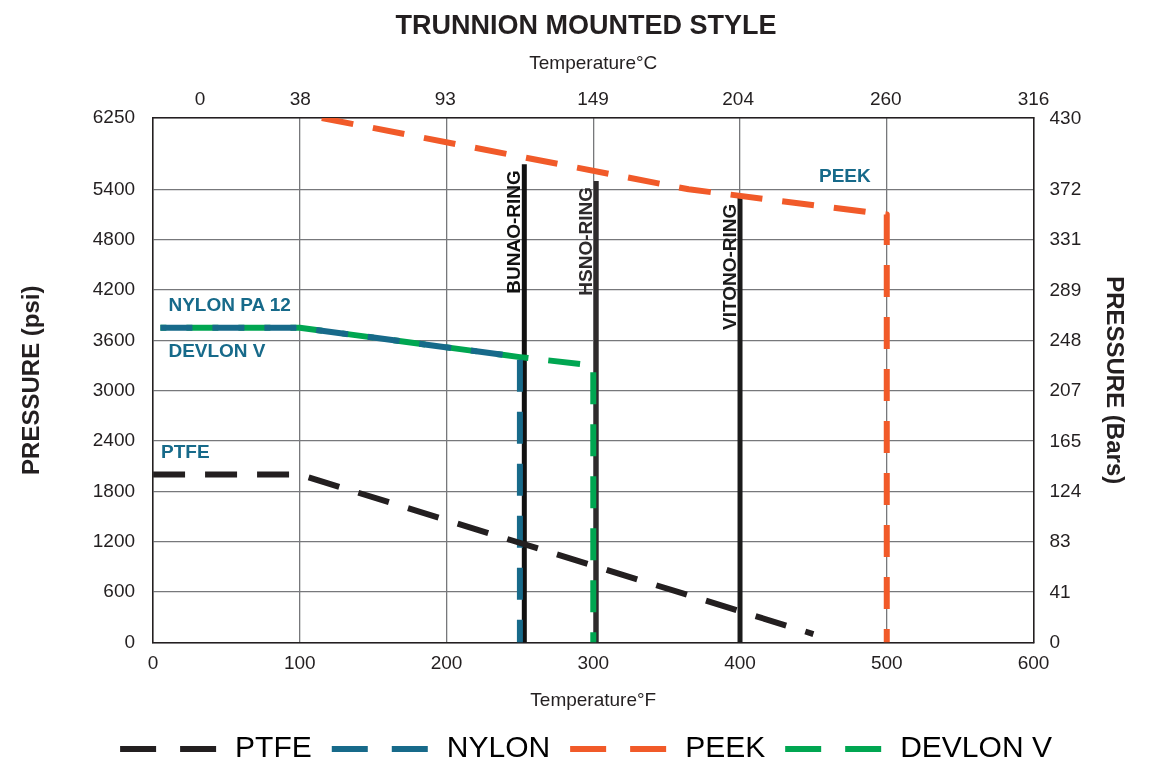 Image resolution: width=1168 pixels, height=774 pixels. What do you see at coordinates (114, 440) in the screenshot?
I see `y-tick-label: 2400` at bounding box center [114, 440].